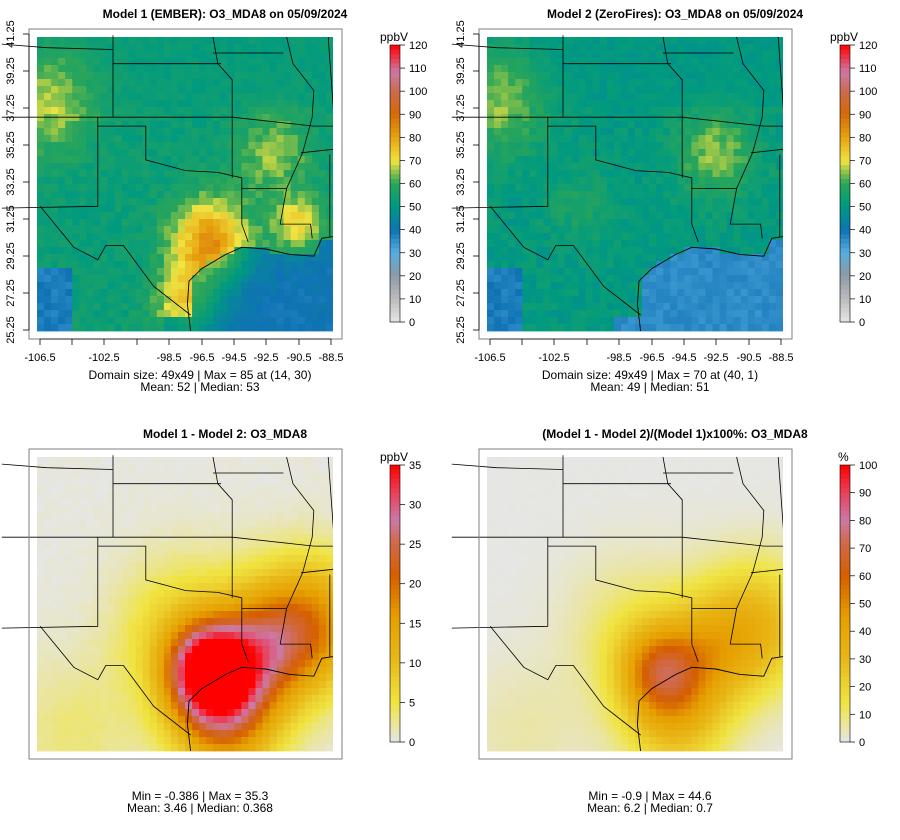  Describe the element at coordinates (461, 34) in the screenshot. I see `y-tick-label: 41.25` at that location.